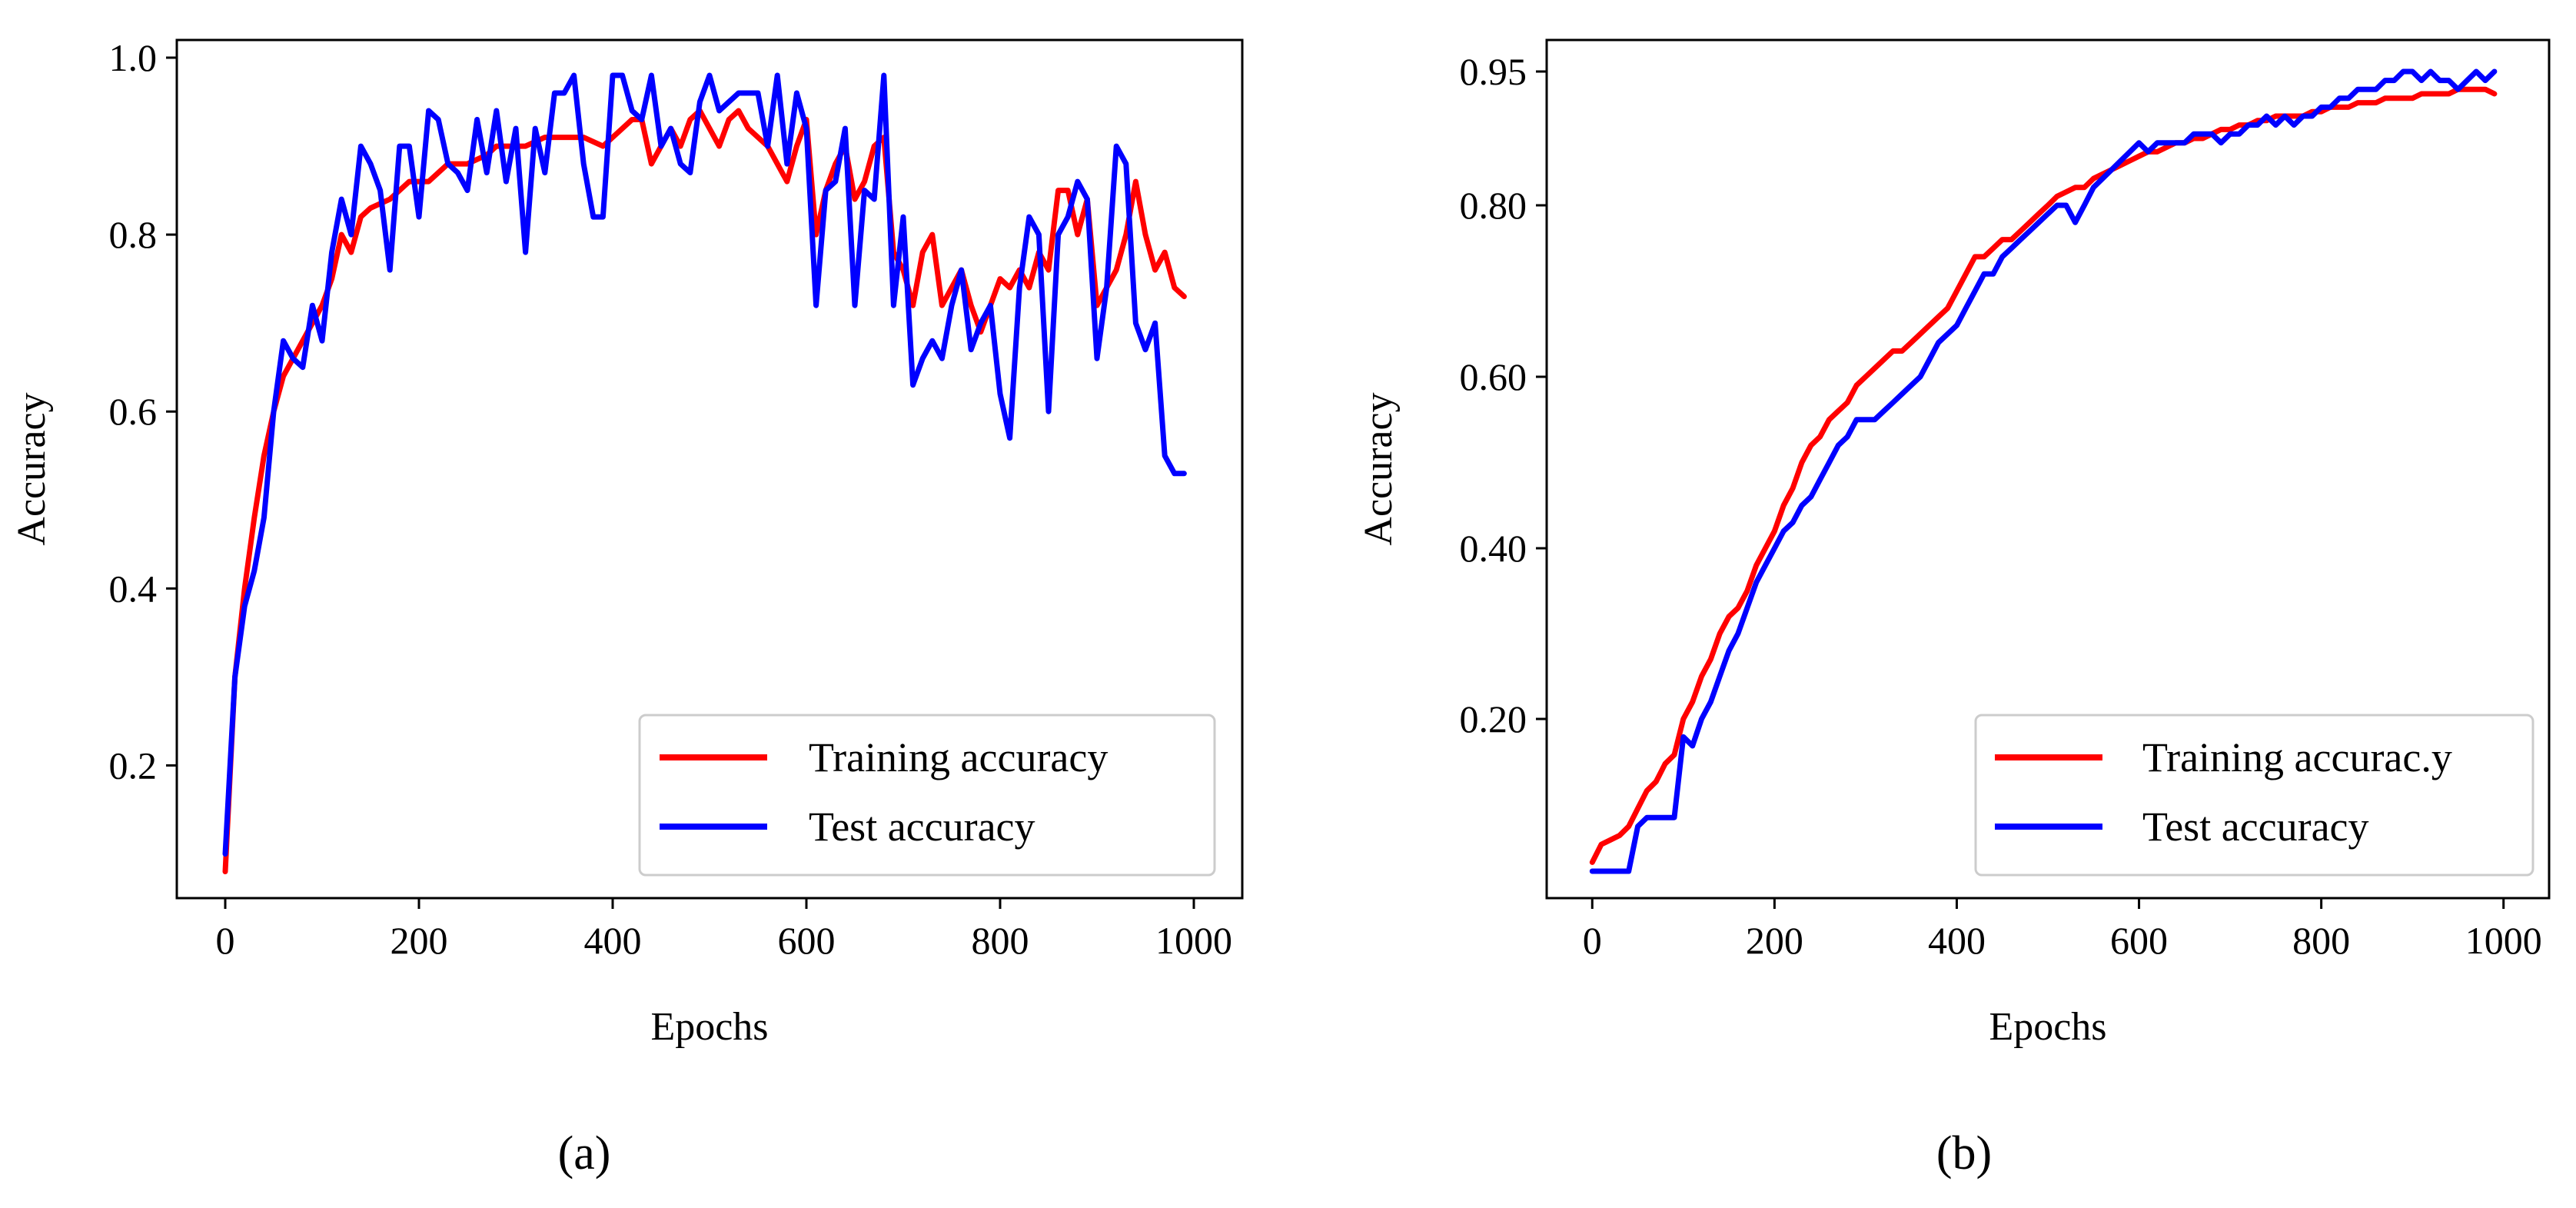  Describe the element at coordinates (1493, 71) in the screenshot. I see `panel-b-y-tick-label: 0.95` at that location.